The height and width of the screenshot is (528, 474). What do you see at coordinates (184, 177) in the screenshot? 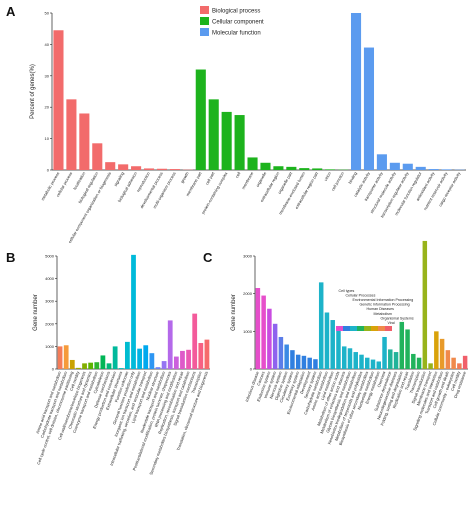
I see `category-label: growth` at bounding box center [184, 177].